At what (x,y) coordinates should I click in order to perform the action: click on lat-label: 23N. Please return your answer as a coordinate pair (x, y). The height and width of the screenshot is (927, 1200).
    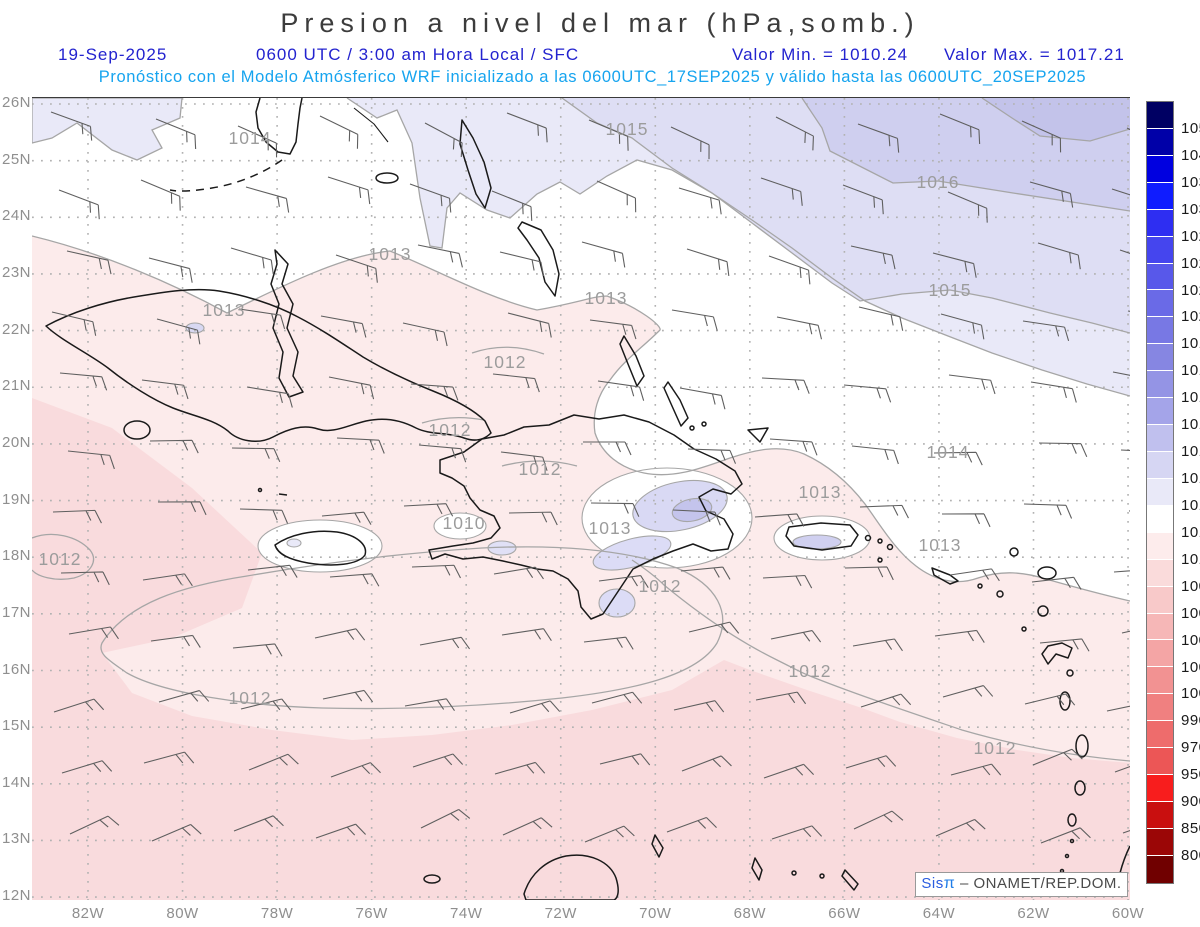
    Looking at the image, I should click on (17, 272).